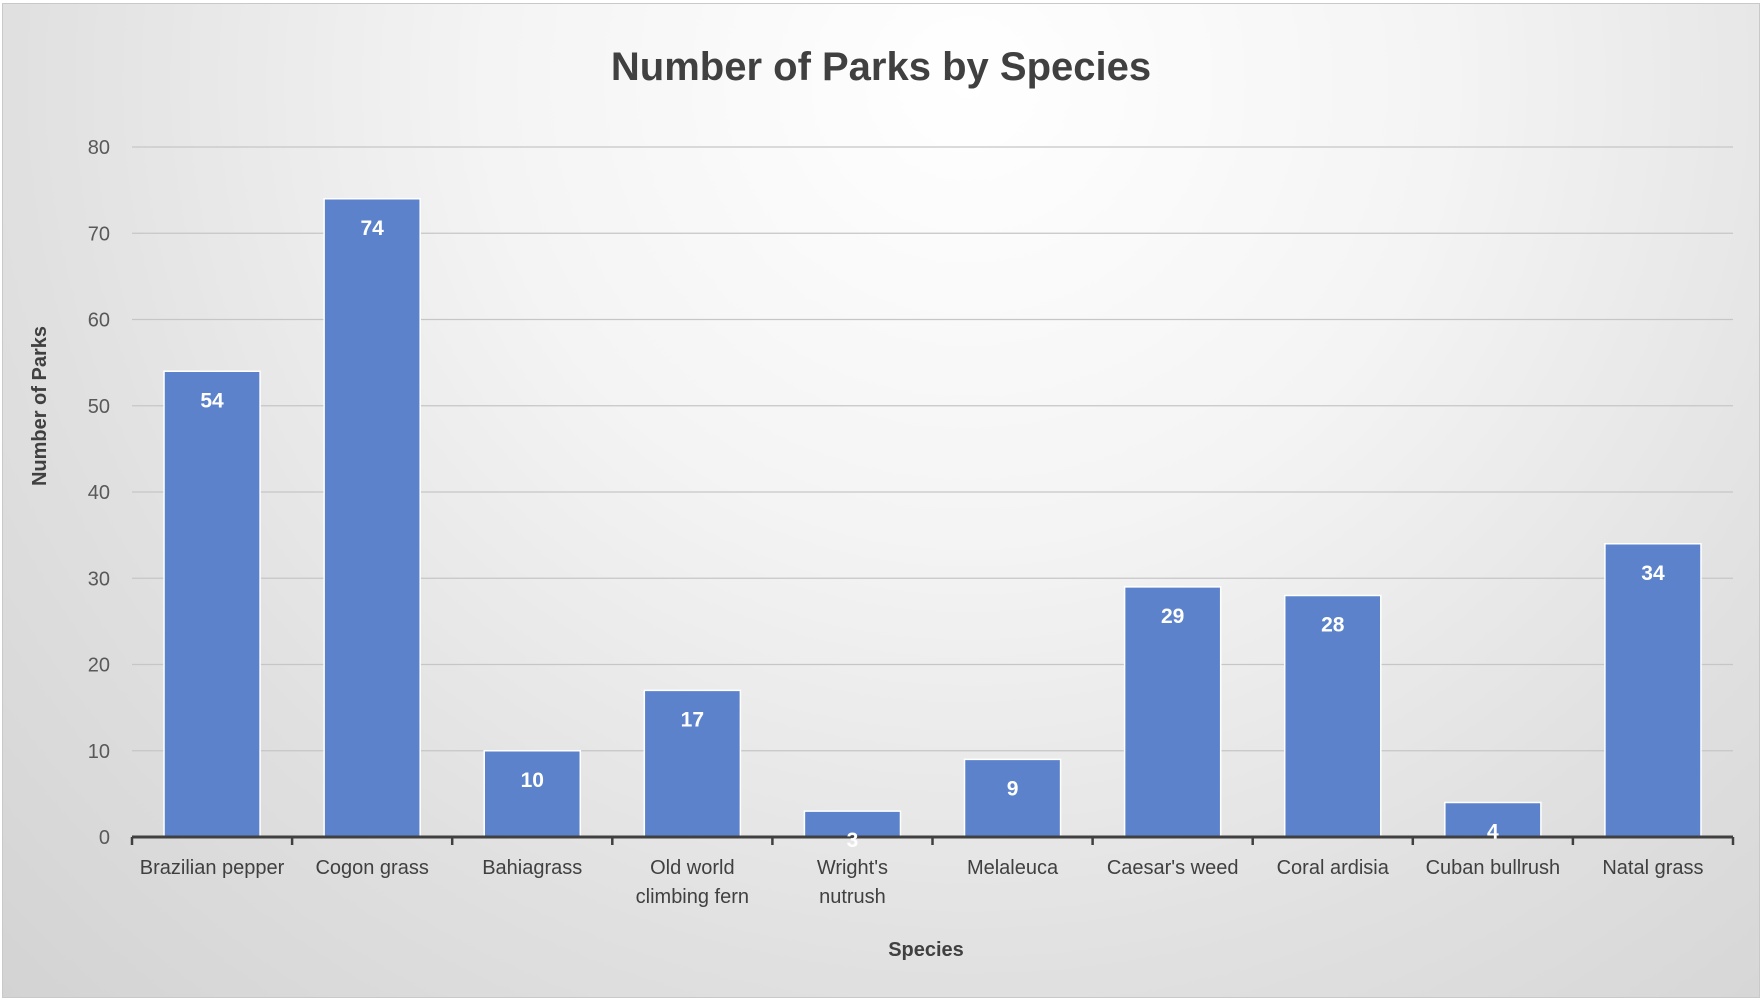  What do you see at coordinates (853, 840) in the screenshot?
I see `data-label: 3` at bounding box center [853, 840].